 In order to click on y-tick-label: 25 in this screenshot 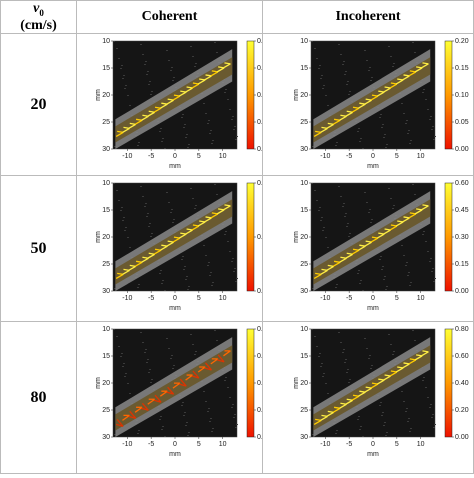, I will do `click(304, 122)`.